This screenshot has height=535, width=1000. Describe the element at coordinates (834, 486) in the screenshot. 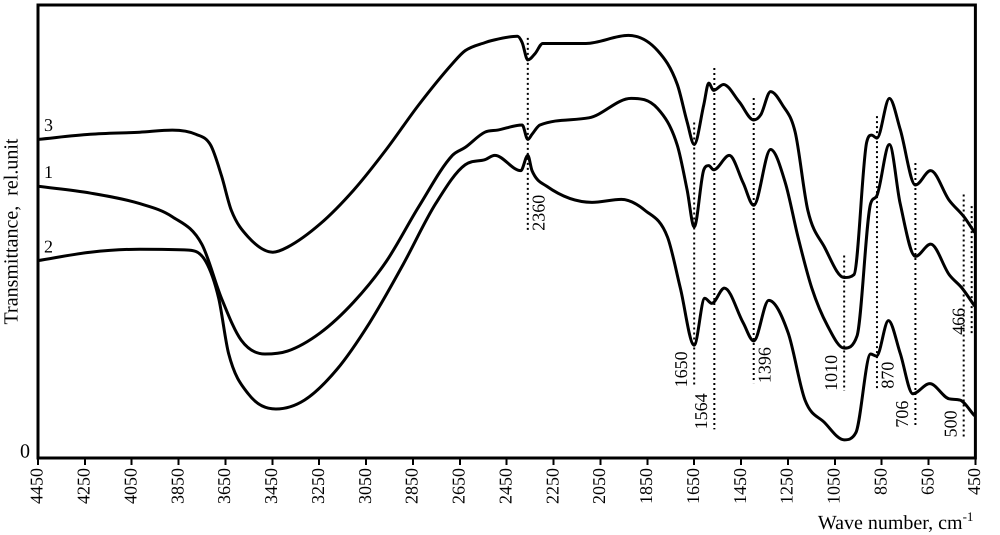

I see `x-tick-label: 1050` at that location.